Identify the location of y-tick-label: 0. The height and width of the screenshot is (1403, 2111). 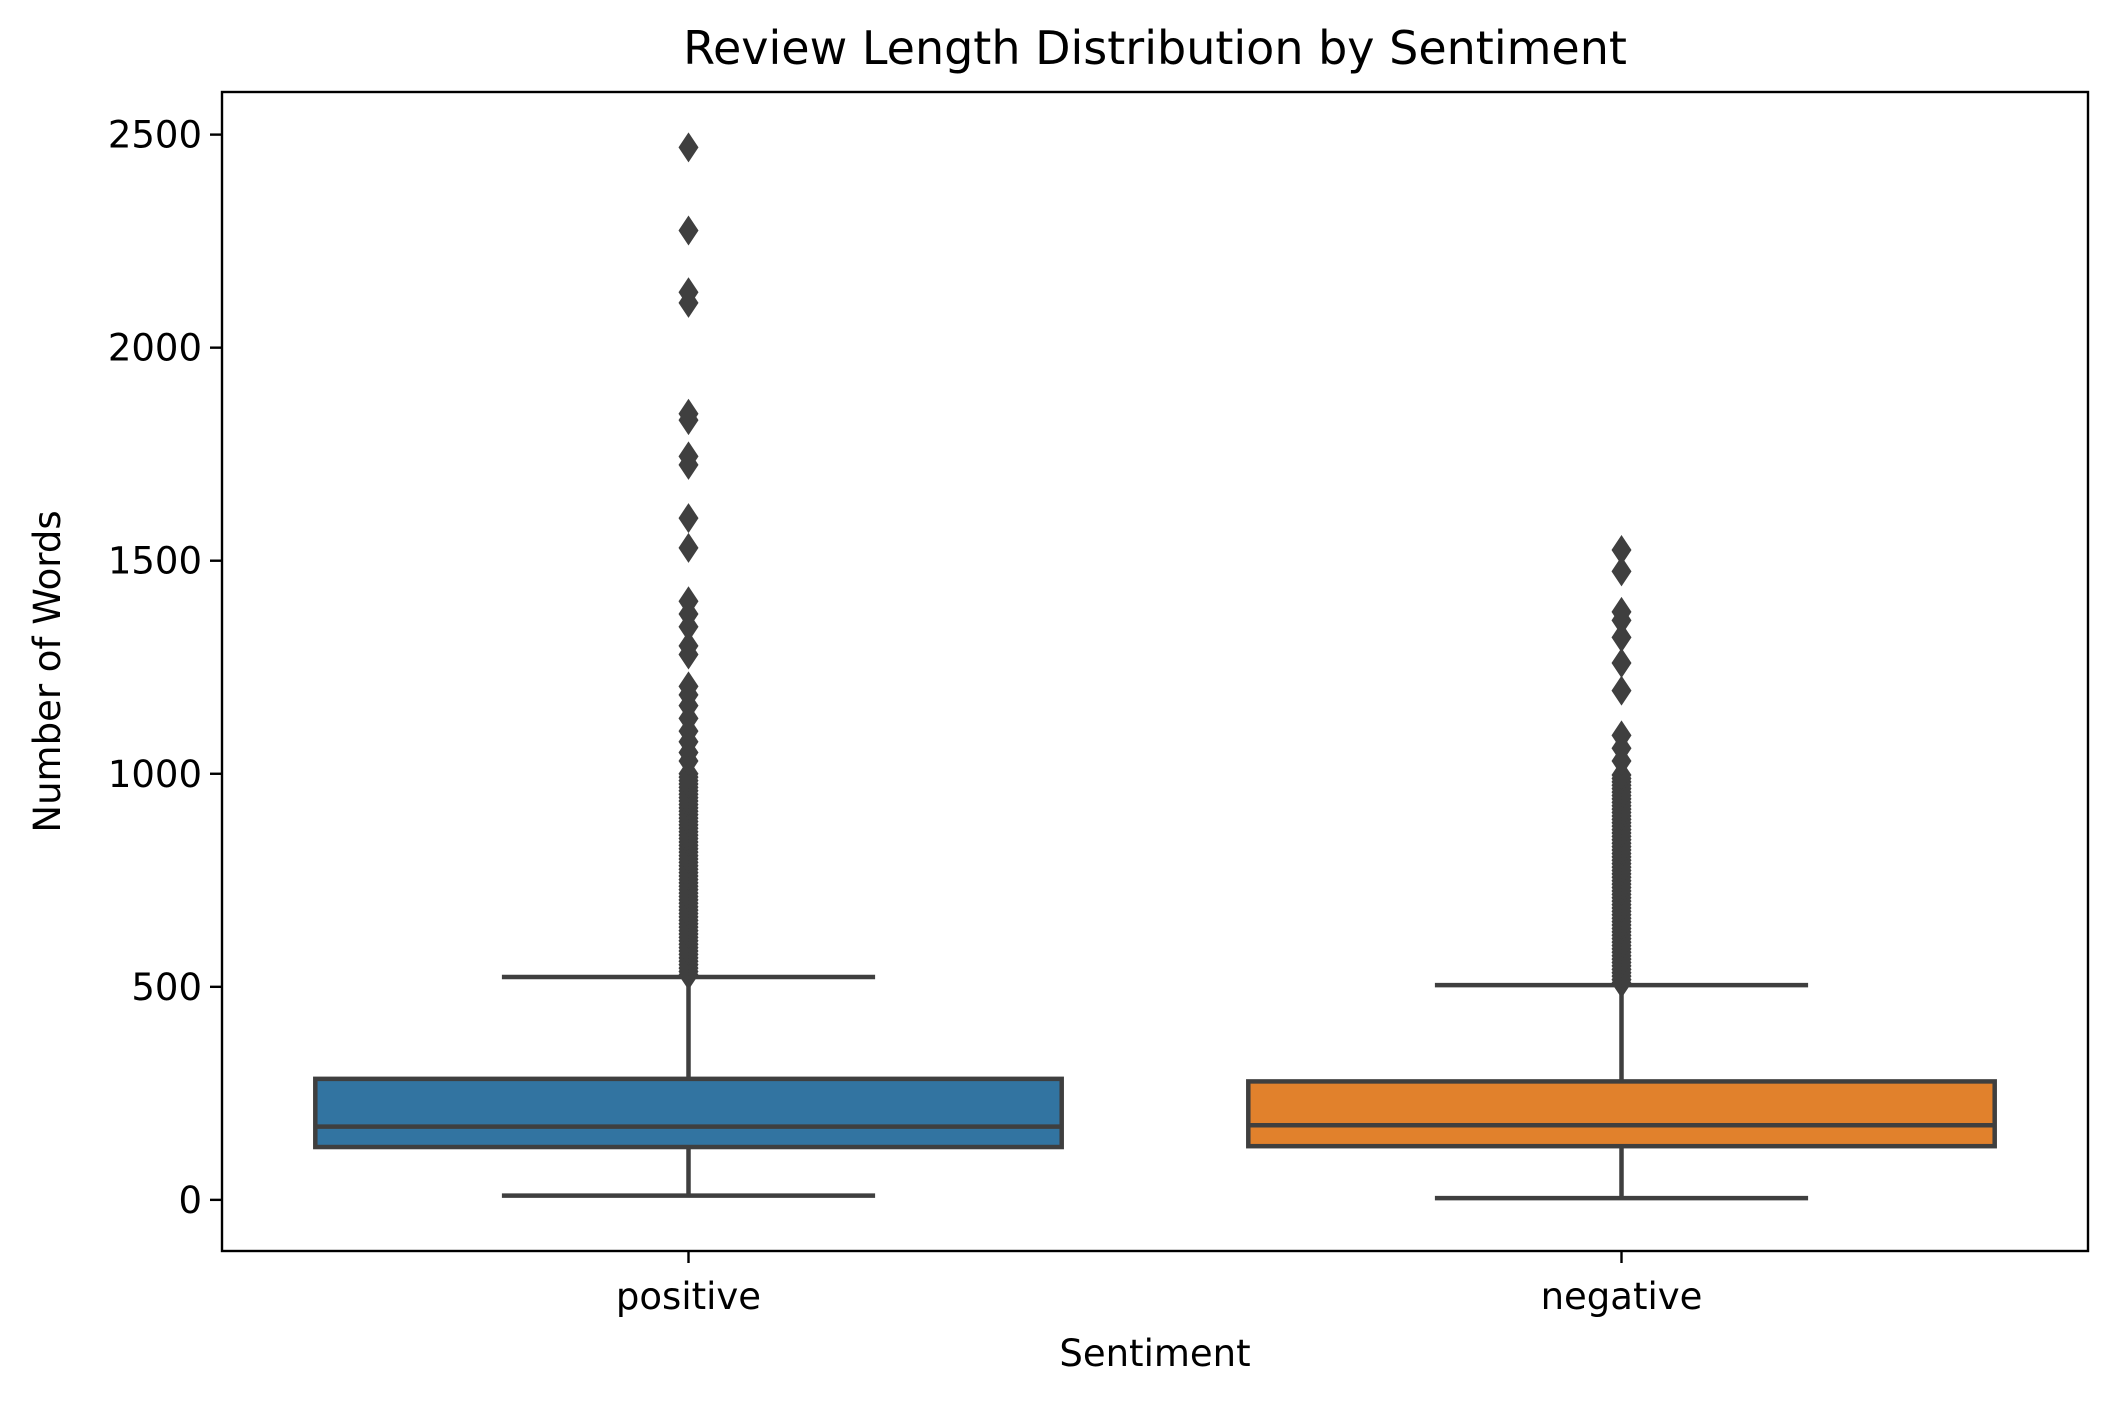
(190, 1200).